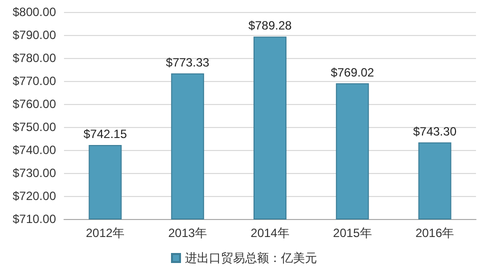 Image resolution: width=488 pixels, height=271 pixels. Describe the element at coordinates (34, 150) in the screenshot. I see `y-tick-label: $740.00` at that location.